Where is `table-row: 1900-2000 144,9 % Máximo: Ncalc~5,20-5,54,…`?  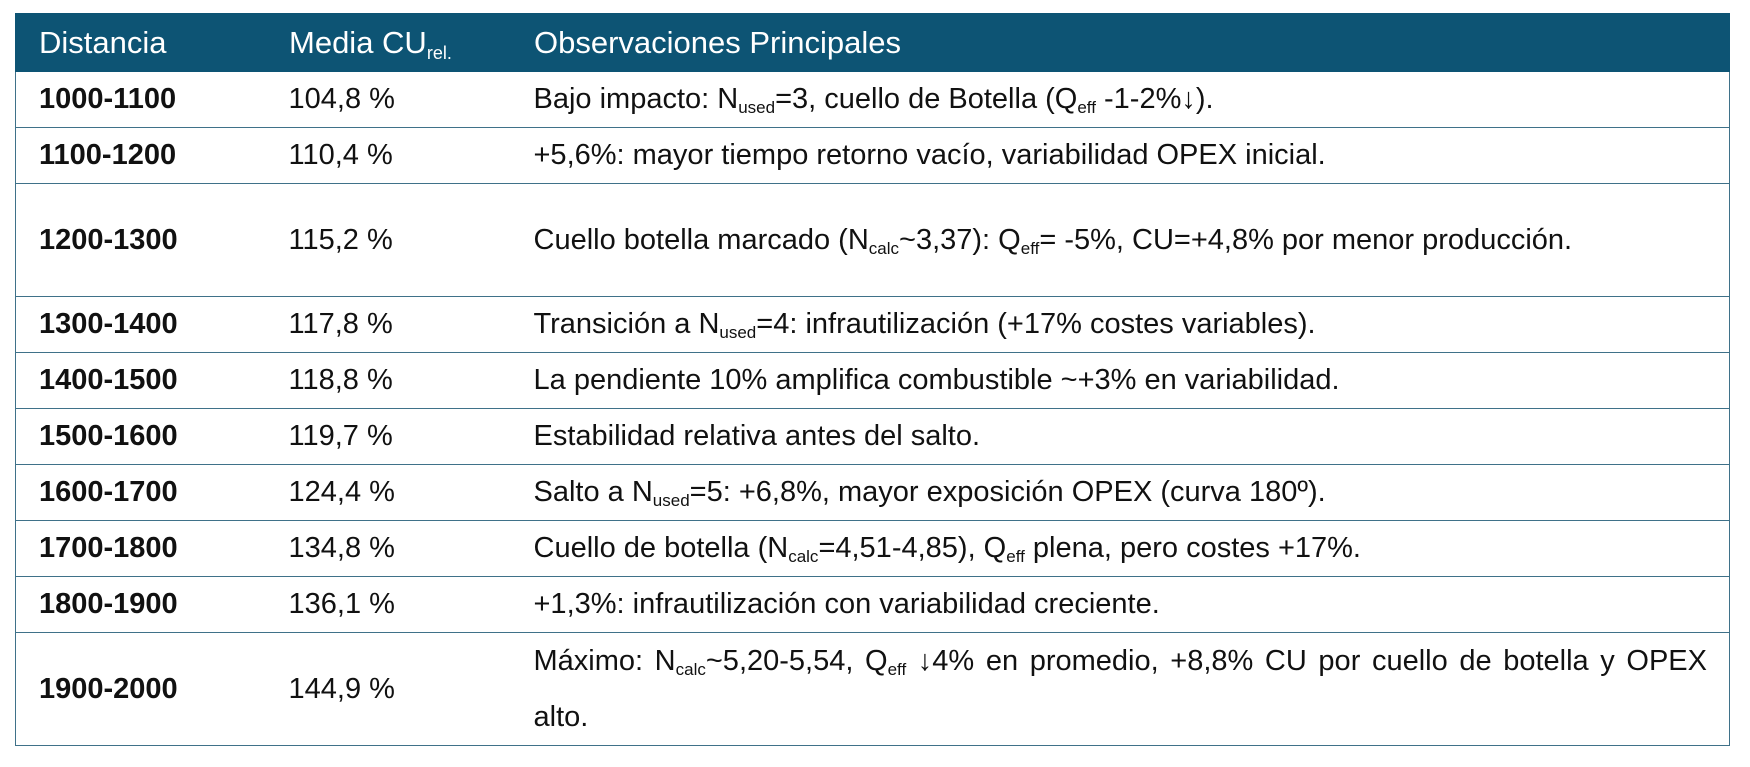
table-row: 1900-2000 144,9 % Máximo: Ncalc~5,20-5,54,… is located at coordinates (872, 689).